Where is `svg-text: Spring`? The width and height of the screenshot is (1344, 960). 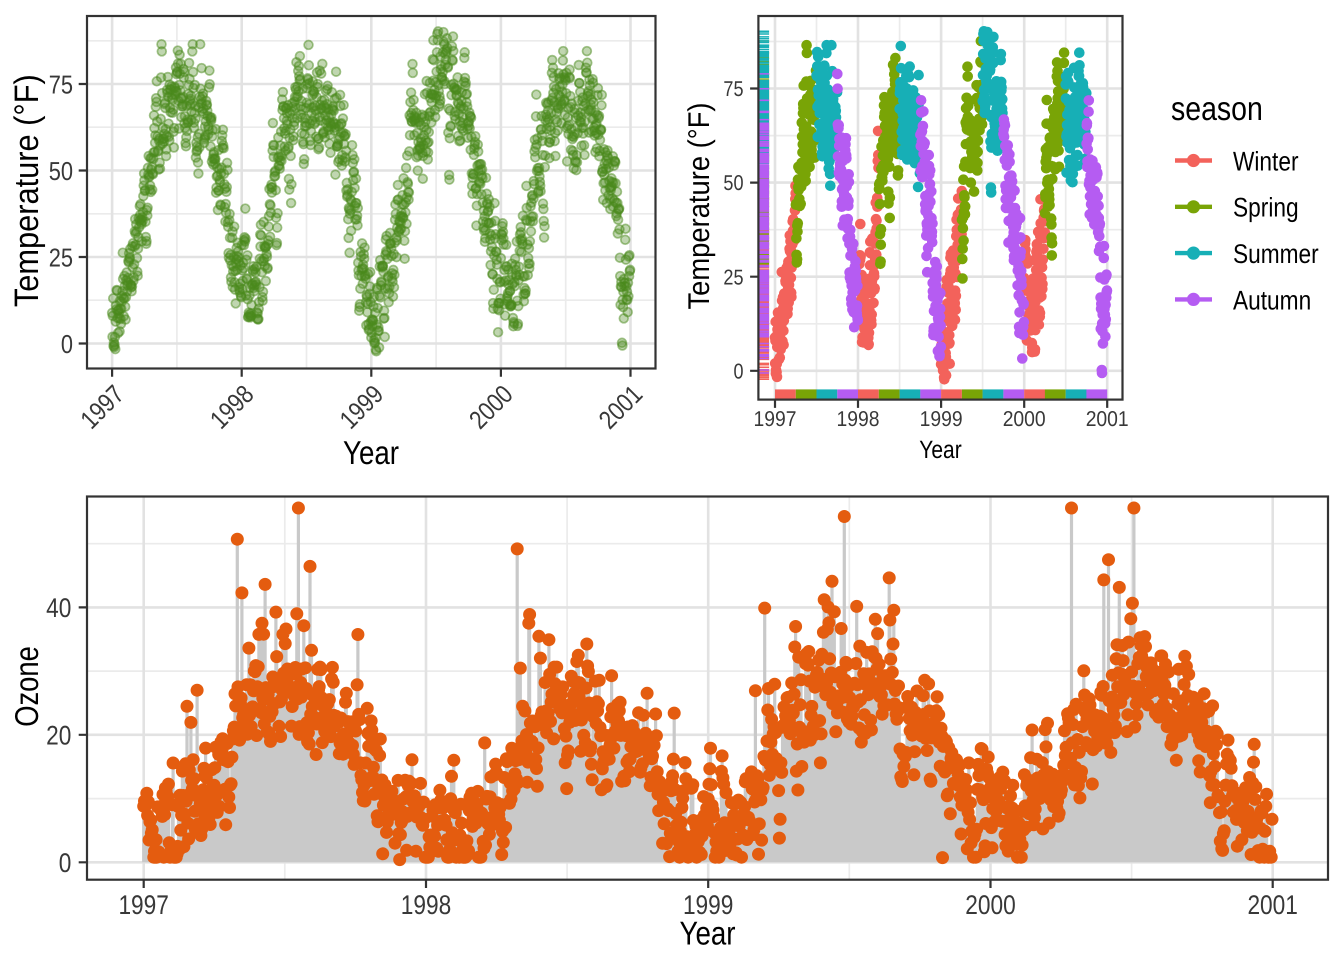
svg-text: Spring is located at coordinates (1266, 208).